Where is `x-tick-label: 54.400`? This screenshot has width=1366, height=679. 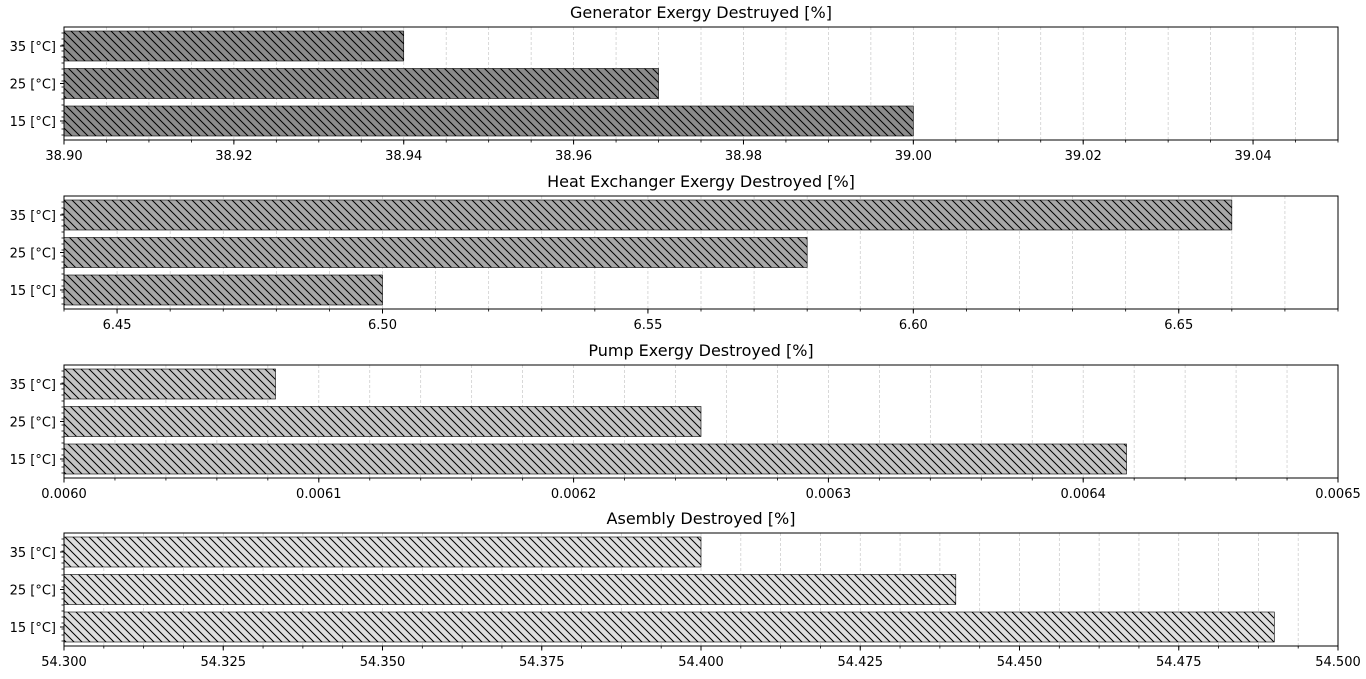
x-tick-label: 54.400 is located at coordinates (701, 662).